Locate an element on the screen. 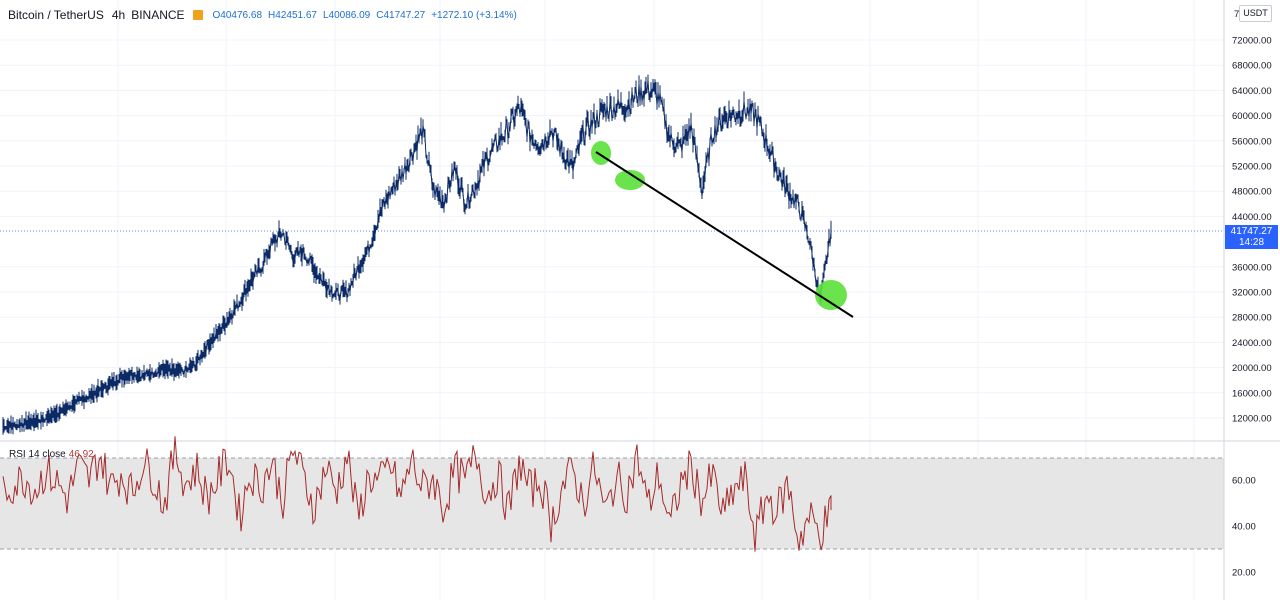  rsi-line is located at coordinates (417, 494).